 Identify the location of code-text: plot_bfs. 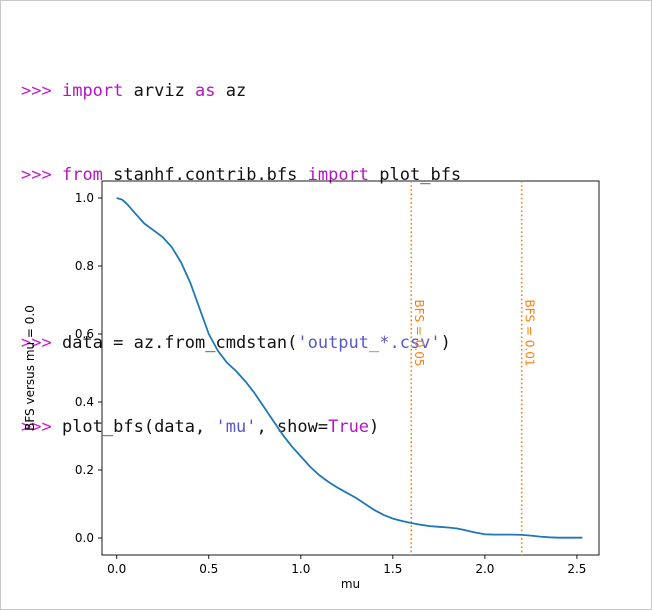
(415, 175).